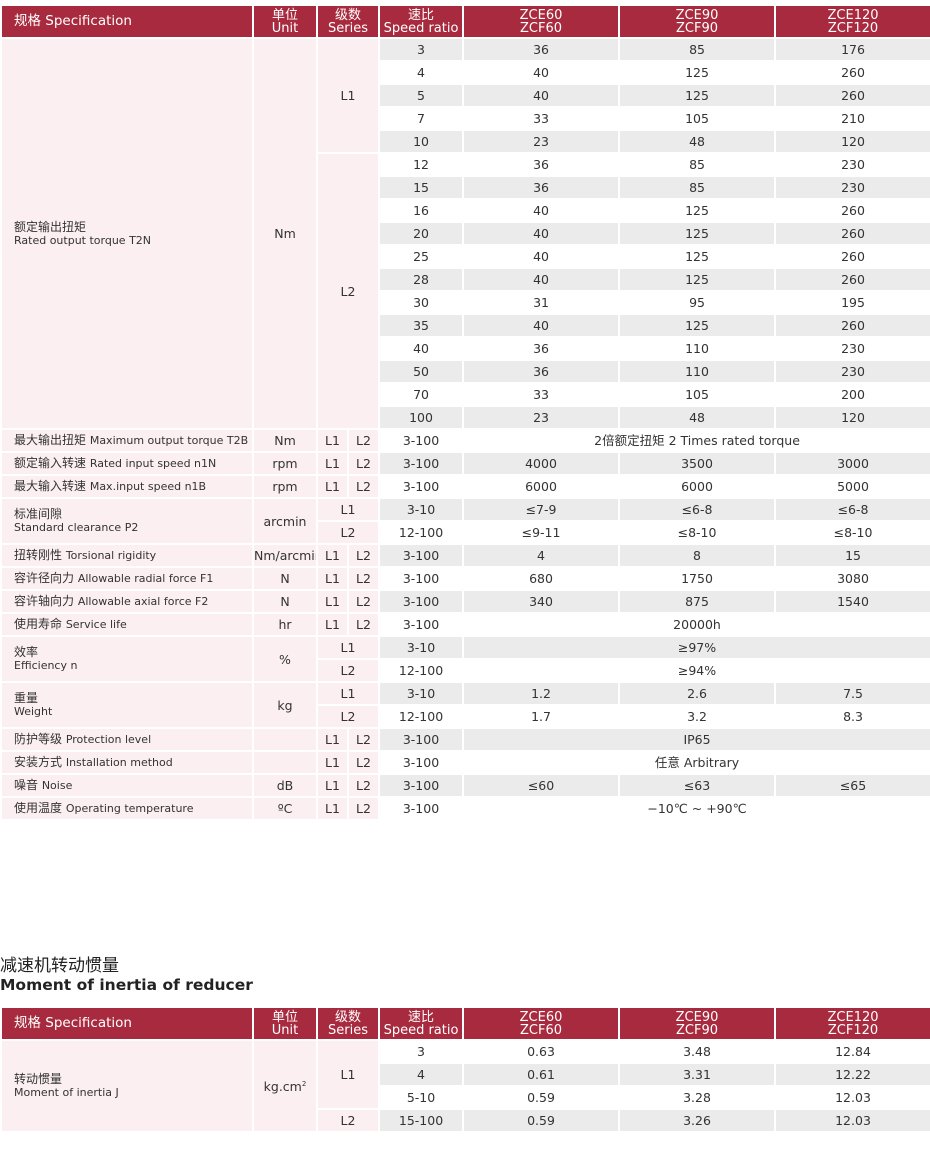 The image size is (930, 1165). I want to click on spec-label: 额定输入转速 Rated input speed n1N, so click(127, 463).